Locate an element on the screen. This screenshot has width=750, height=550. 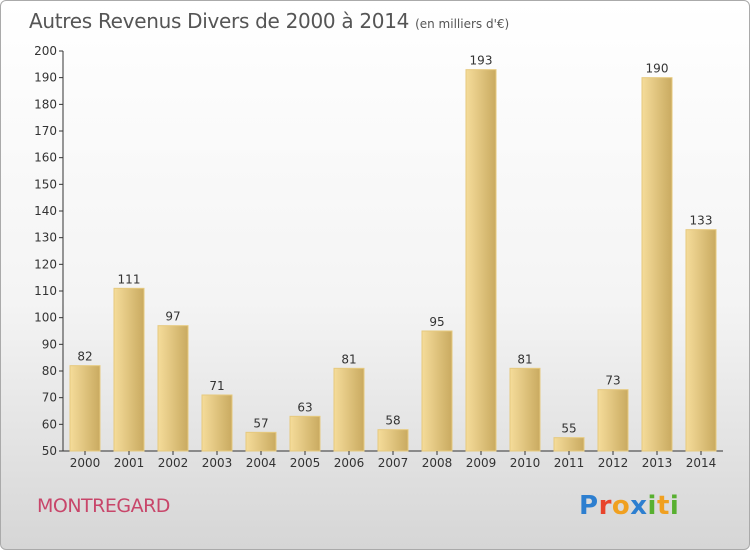
y-tick-label: 120 is located at coordinates (45, 264).